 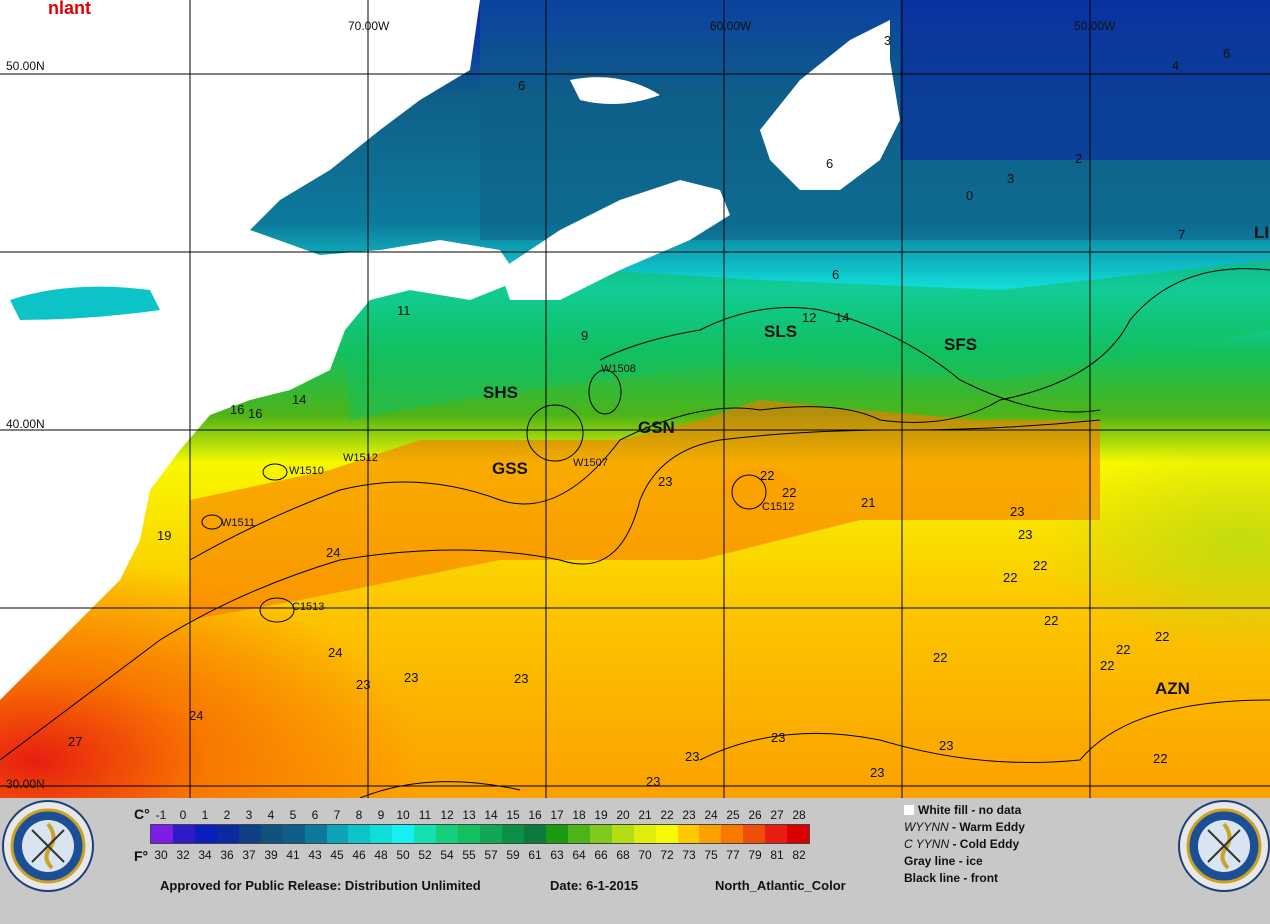 What do you see at coordinates (985, 530) in the screenshot?
I see `east-green-water` at bounding box center [985, 530].